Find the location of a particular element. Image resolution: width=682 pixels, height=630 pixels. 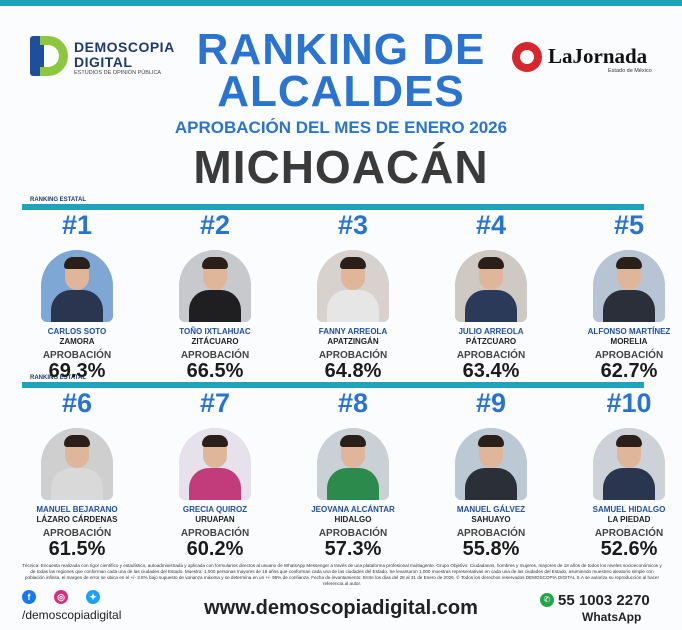

lajornada-seal-icon is located at coordinates (527, 57).